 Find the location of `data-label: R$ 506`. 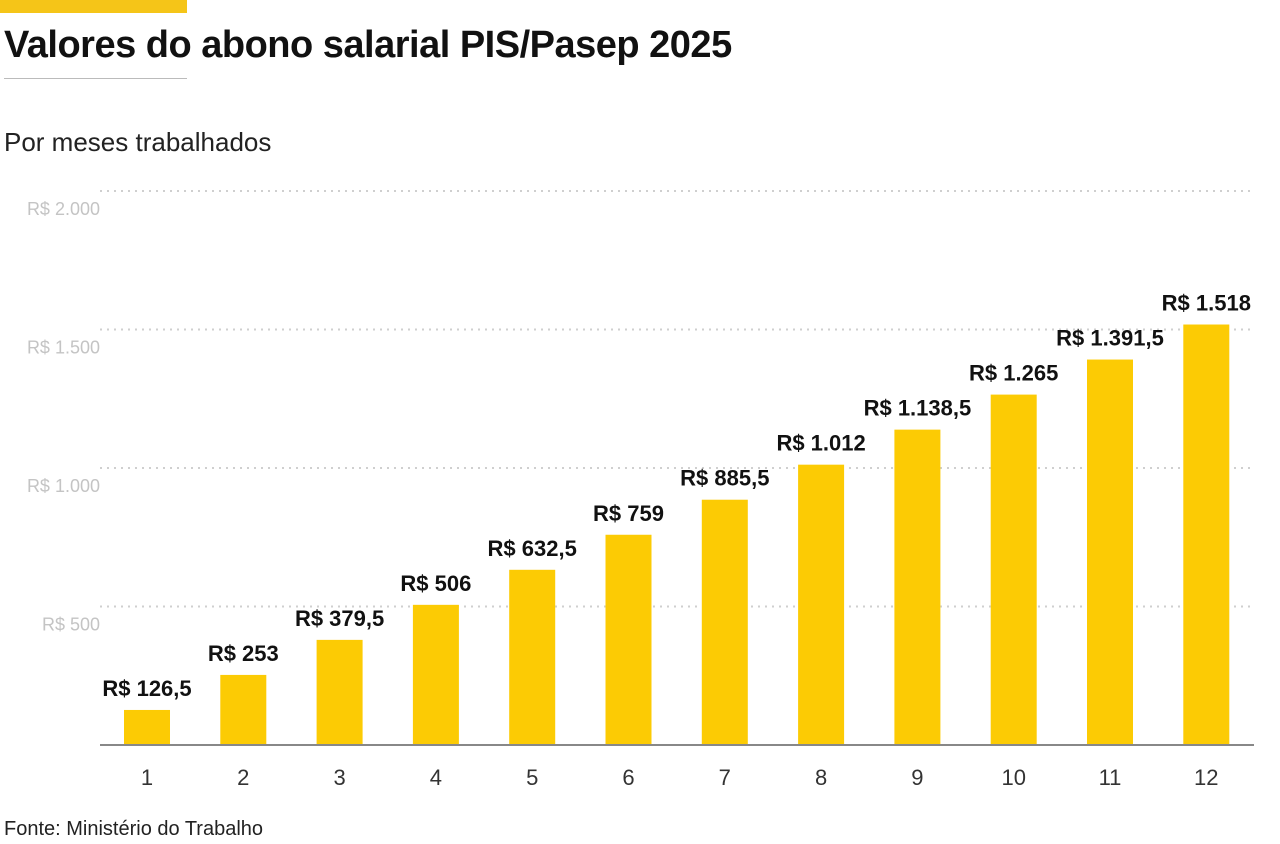

data-label: R$ 506 is located at coordinates (435, 583).